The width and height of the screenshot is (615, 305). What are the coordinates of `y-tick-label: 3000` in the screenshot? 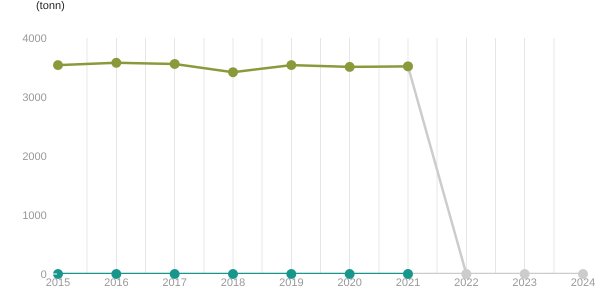 It's located at (34, 98).